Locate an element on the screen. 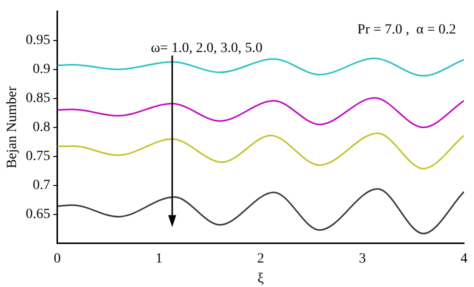  y-axis-title: Bejan Number is located at coordinates (12, 127).